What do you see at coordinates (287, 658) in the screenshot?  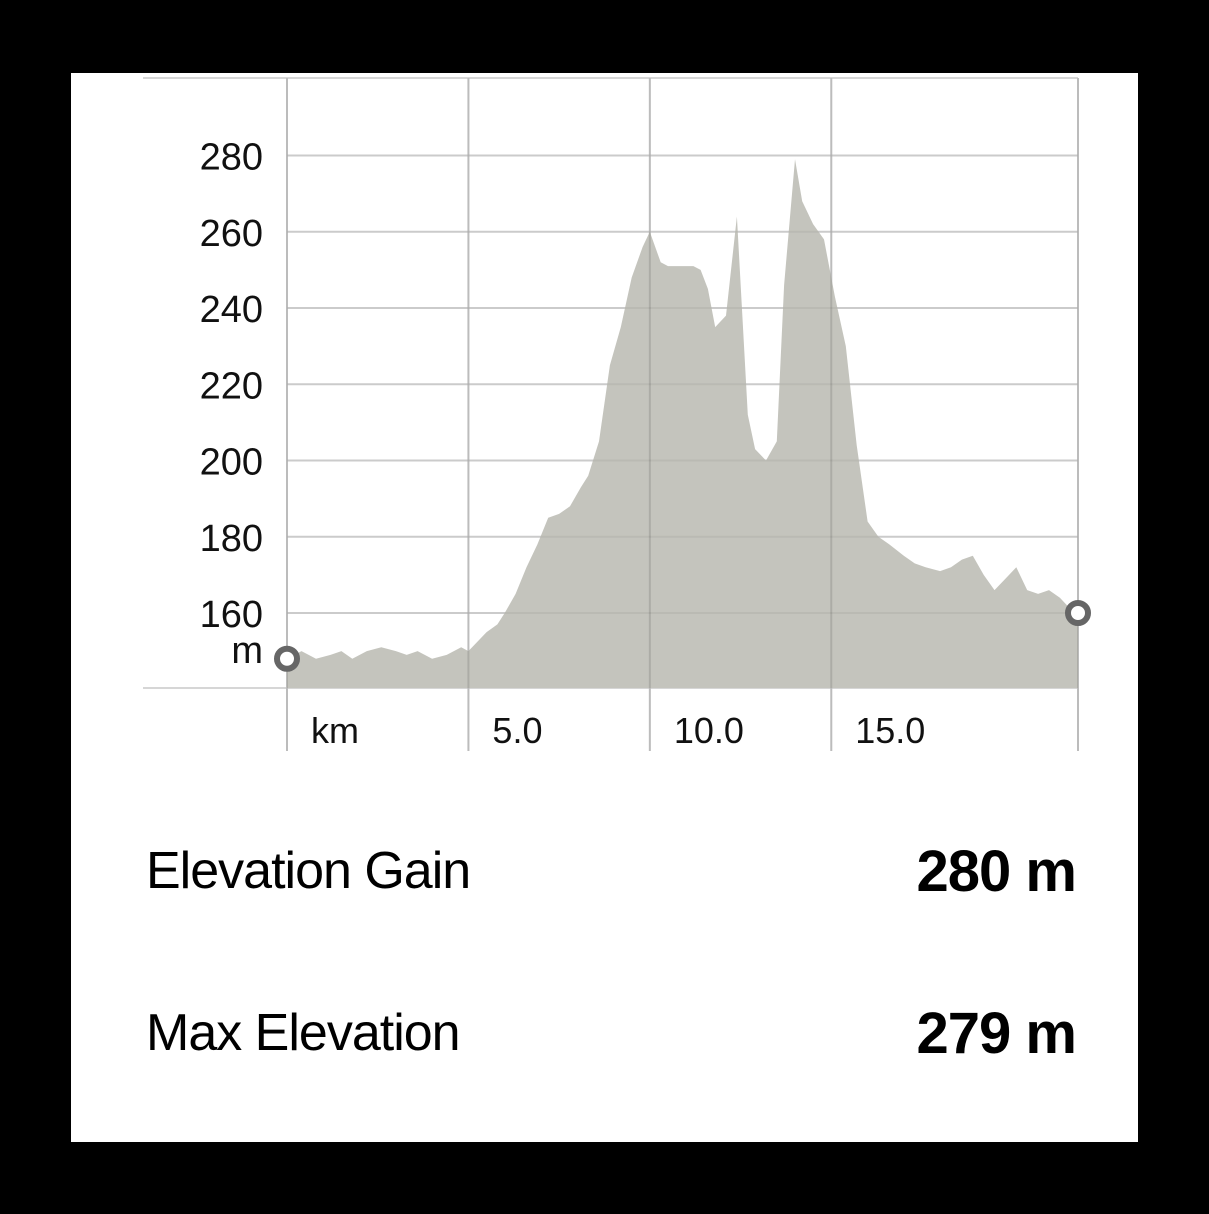 I see `start-marker` at bounding box center [287, 658].